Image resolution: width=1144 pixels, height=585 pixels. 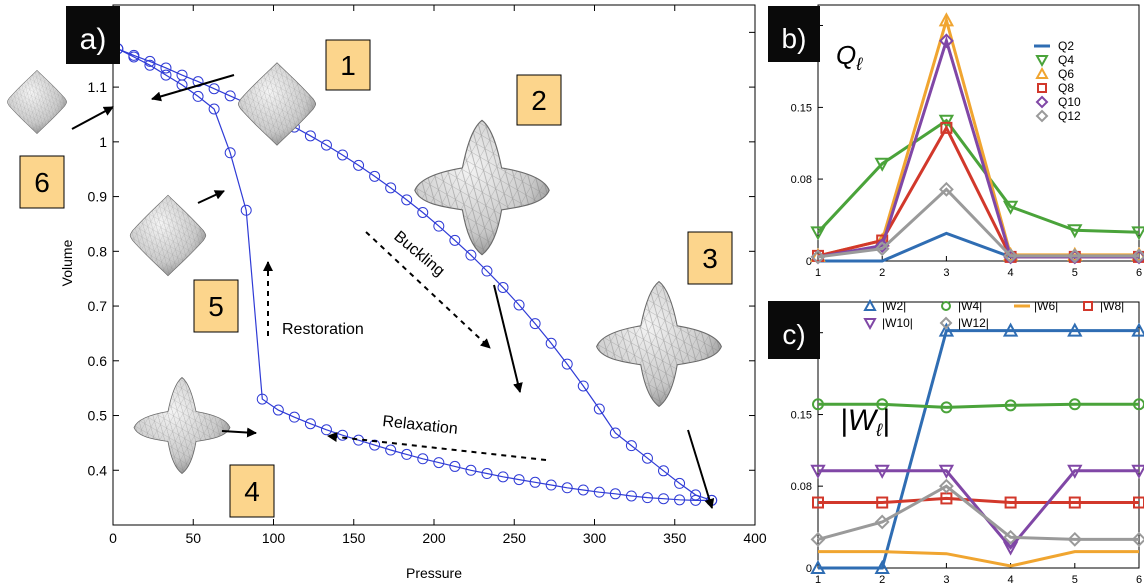 I want to click on shape-label-6: 6, so click(x=42, y=182).